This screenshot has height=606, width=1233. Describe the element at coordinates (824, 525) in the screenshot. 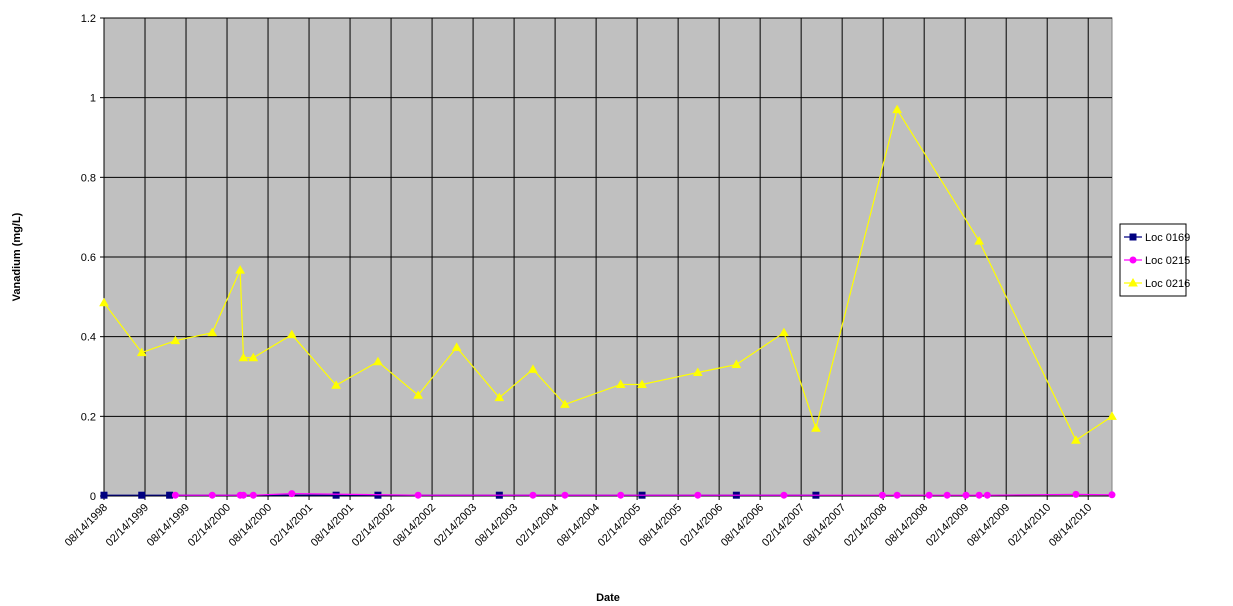

I see `x-tick-label: 08/14/2007` at that location.